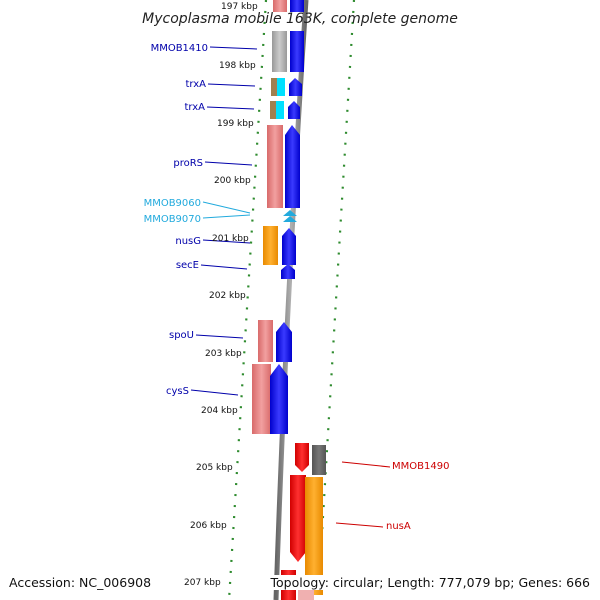 This screenshot has width=600, height=600. Describe the element at coordinates (336, 300) in the screenshot. I see `outer-dotted-ring` at that location.